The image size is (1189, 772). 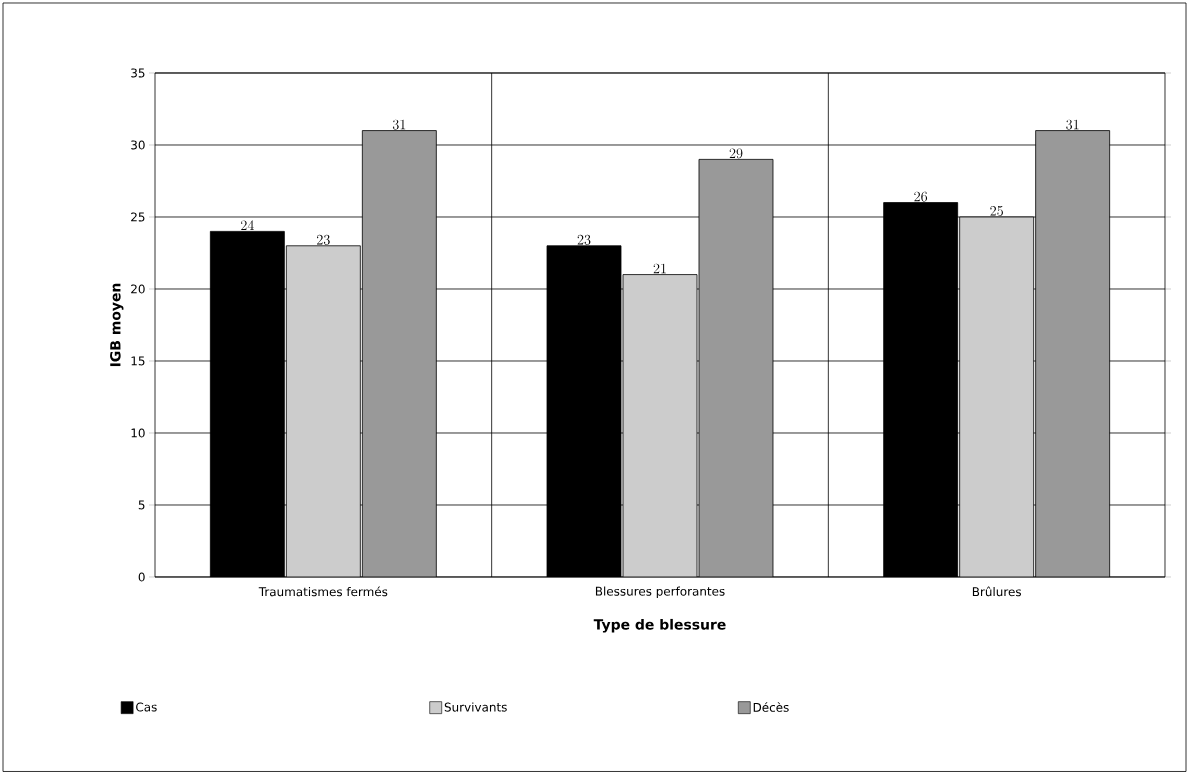 I want to click on y-tick-label: 15, so click(x=138, y=361).